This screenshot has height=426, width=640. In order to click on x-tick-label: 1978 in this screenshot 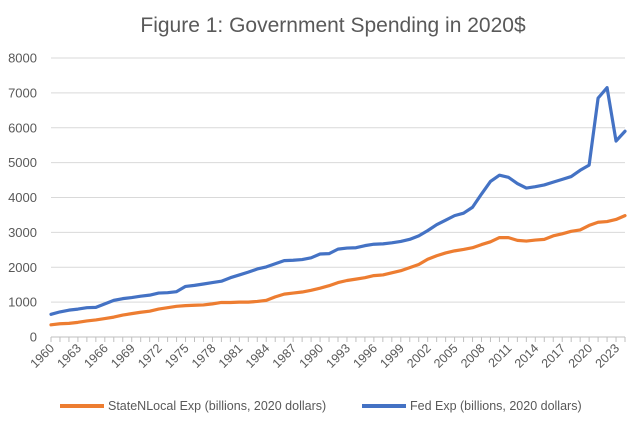, I will do `click(204, 356)`.